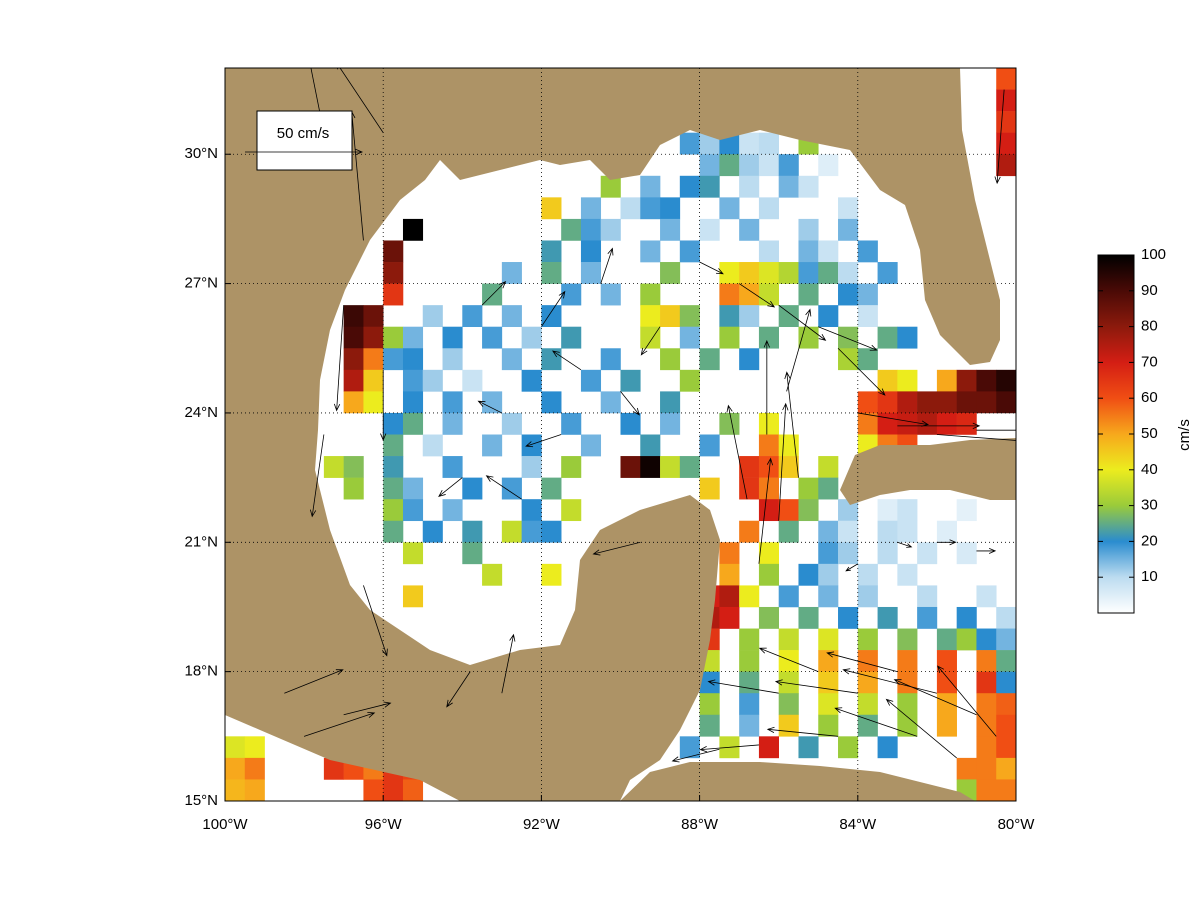  What do you see at coordinates (1131, 430) in the screenshot?
I see `colorbar: 10 20 30 40 50 60 70 80 90 100` at bounding box center [1131, 430].